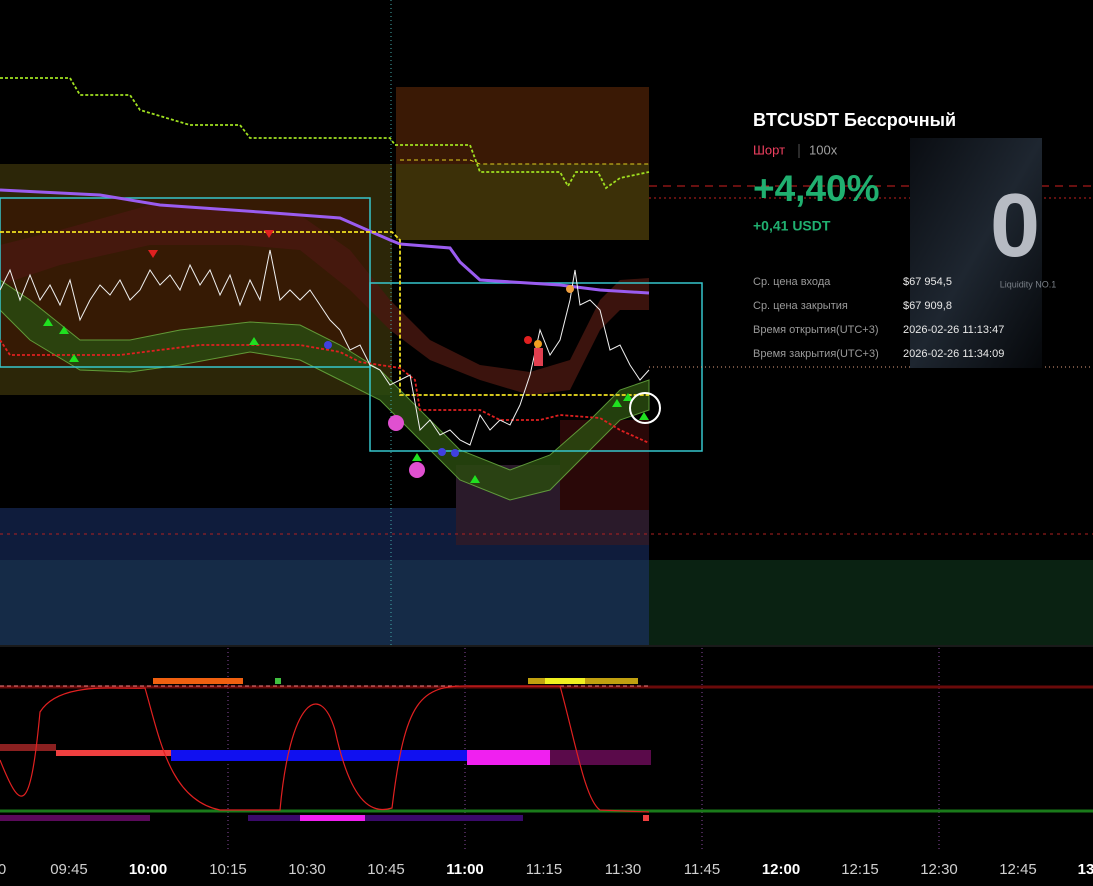 The height and width of the screenshot is (886, 1093). I want to click on arrows-up, so click(346, 400).